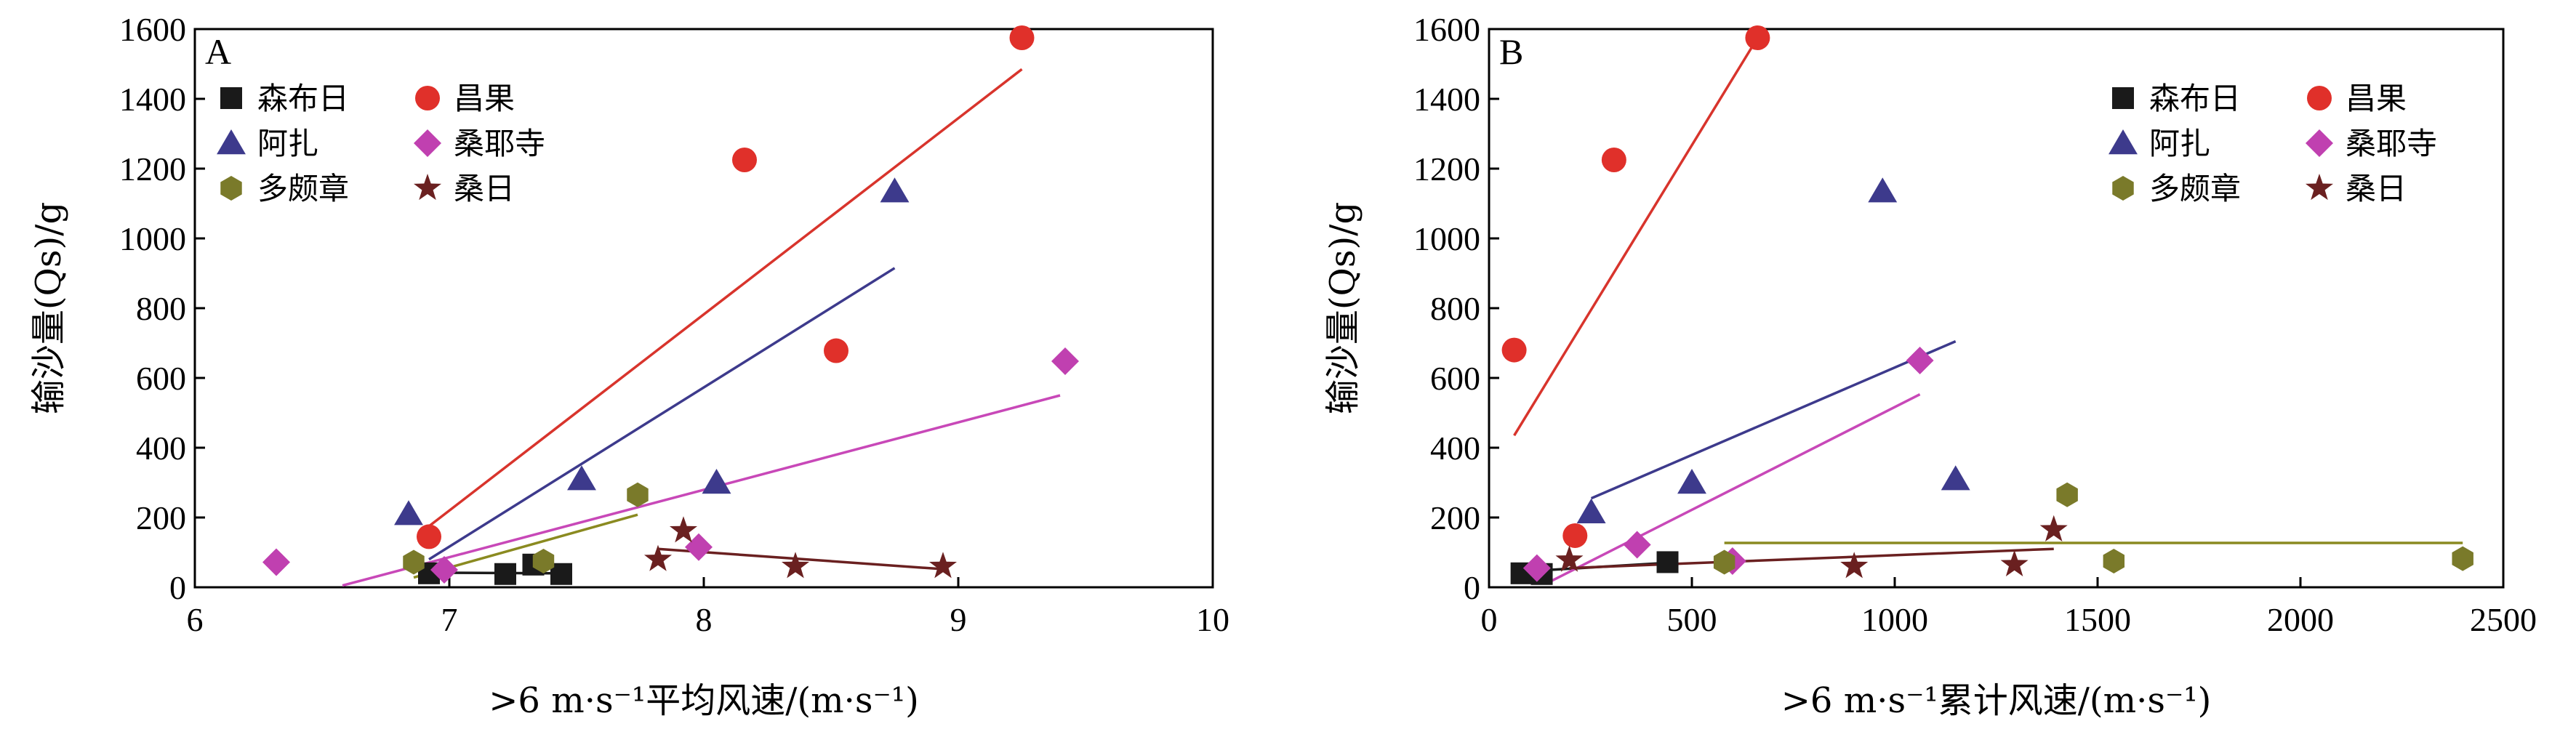 The width and height of the screenshot is (2576, 729). Describe the element at coordinates (705, 619) in the screenshot. I see `x-tick-label: 8` at that location.